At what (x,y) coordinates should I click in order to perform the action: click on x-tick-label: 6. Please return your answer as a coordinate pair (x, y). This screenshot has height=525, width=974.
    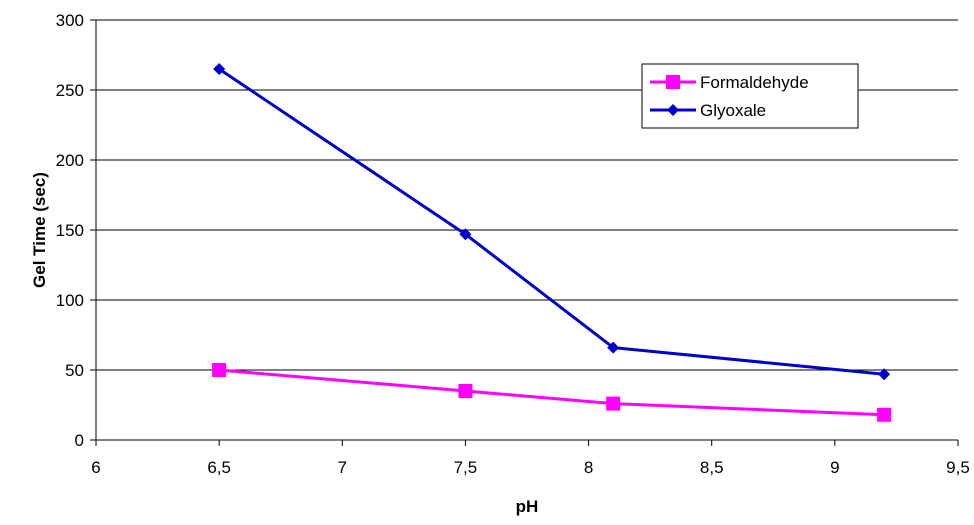
    Looking at the image, I should click on (95, 467).